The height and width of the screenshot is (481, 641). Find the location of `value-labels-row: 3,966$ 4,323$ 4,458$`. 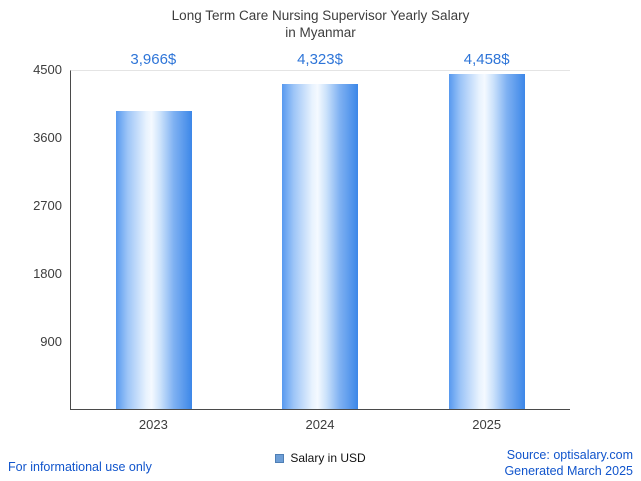

value-labels-row: 3,966$ 4,323$ 4,458$ is located at coordinates (320, 59).